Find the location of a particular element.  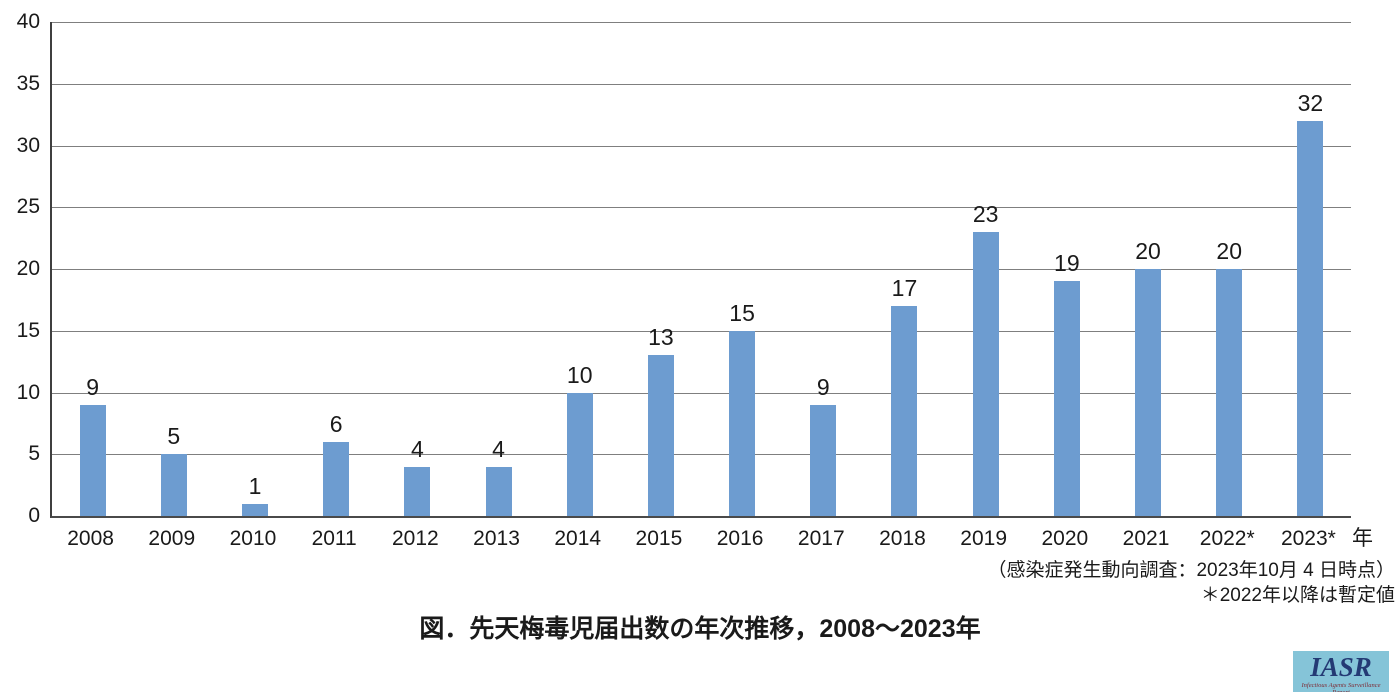

bar-value-2013: 4 is located at coordinates (498, 448).